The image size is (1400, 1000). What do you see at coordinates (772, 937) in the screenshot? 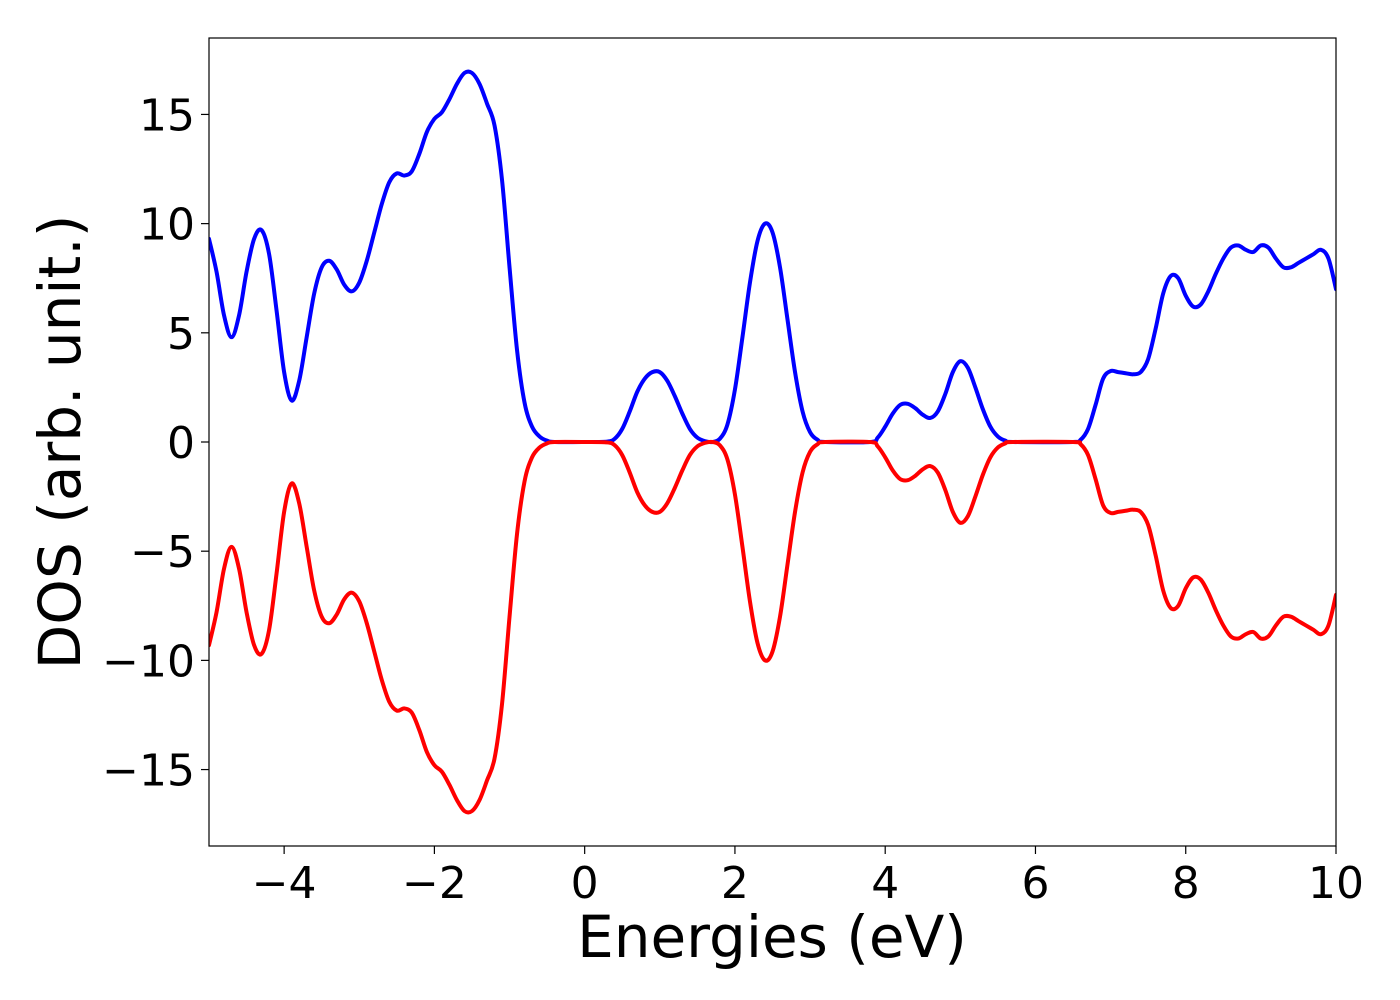
I see `x-axis-label: Energies (eV)` at bounding box center [772, 937].